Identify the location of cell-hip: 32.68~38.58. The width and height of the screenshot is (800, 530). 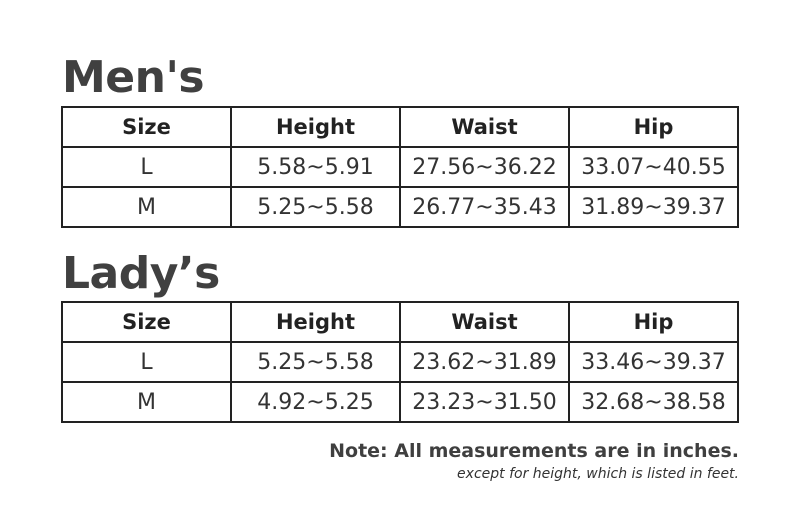
(653, 402).